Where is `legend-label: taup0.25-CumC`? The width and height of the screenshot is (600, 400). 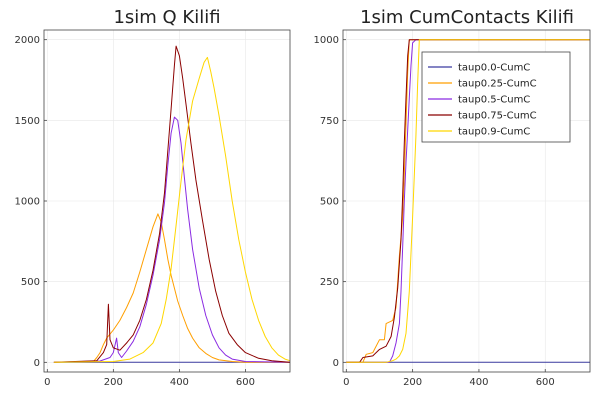 legend-label: taup0.25-CumC is located at coordinates (497, 84).